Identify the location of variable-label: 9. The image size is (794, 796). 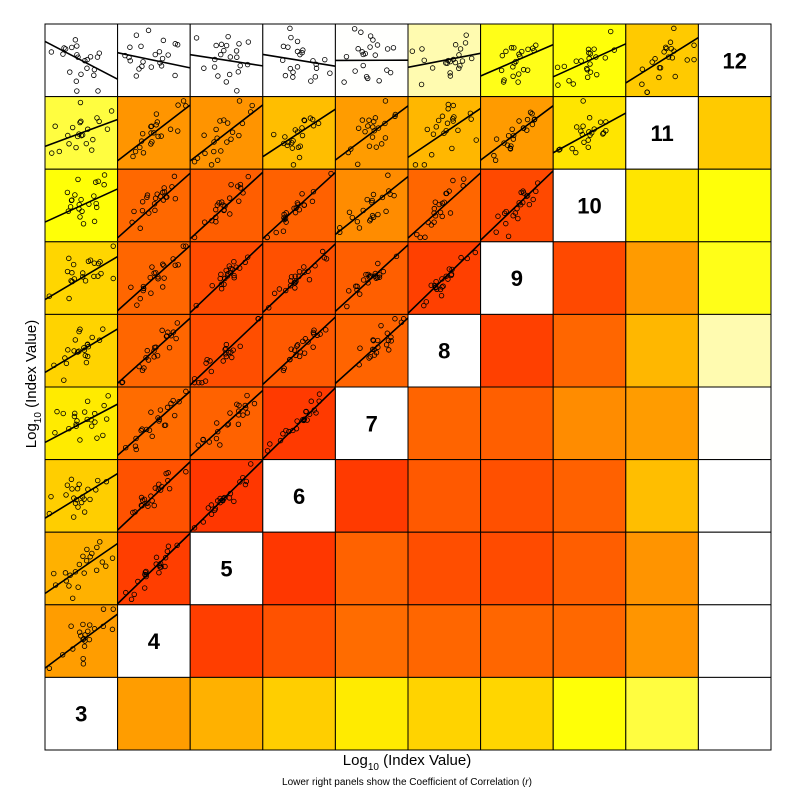
(517, 278).